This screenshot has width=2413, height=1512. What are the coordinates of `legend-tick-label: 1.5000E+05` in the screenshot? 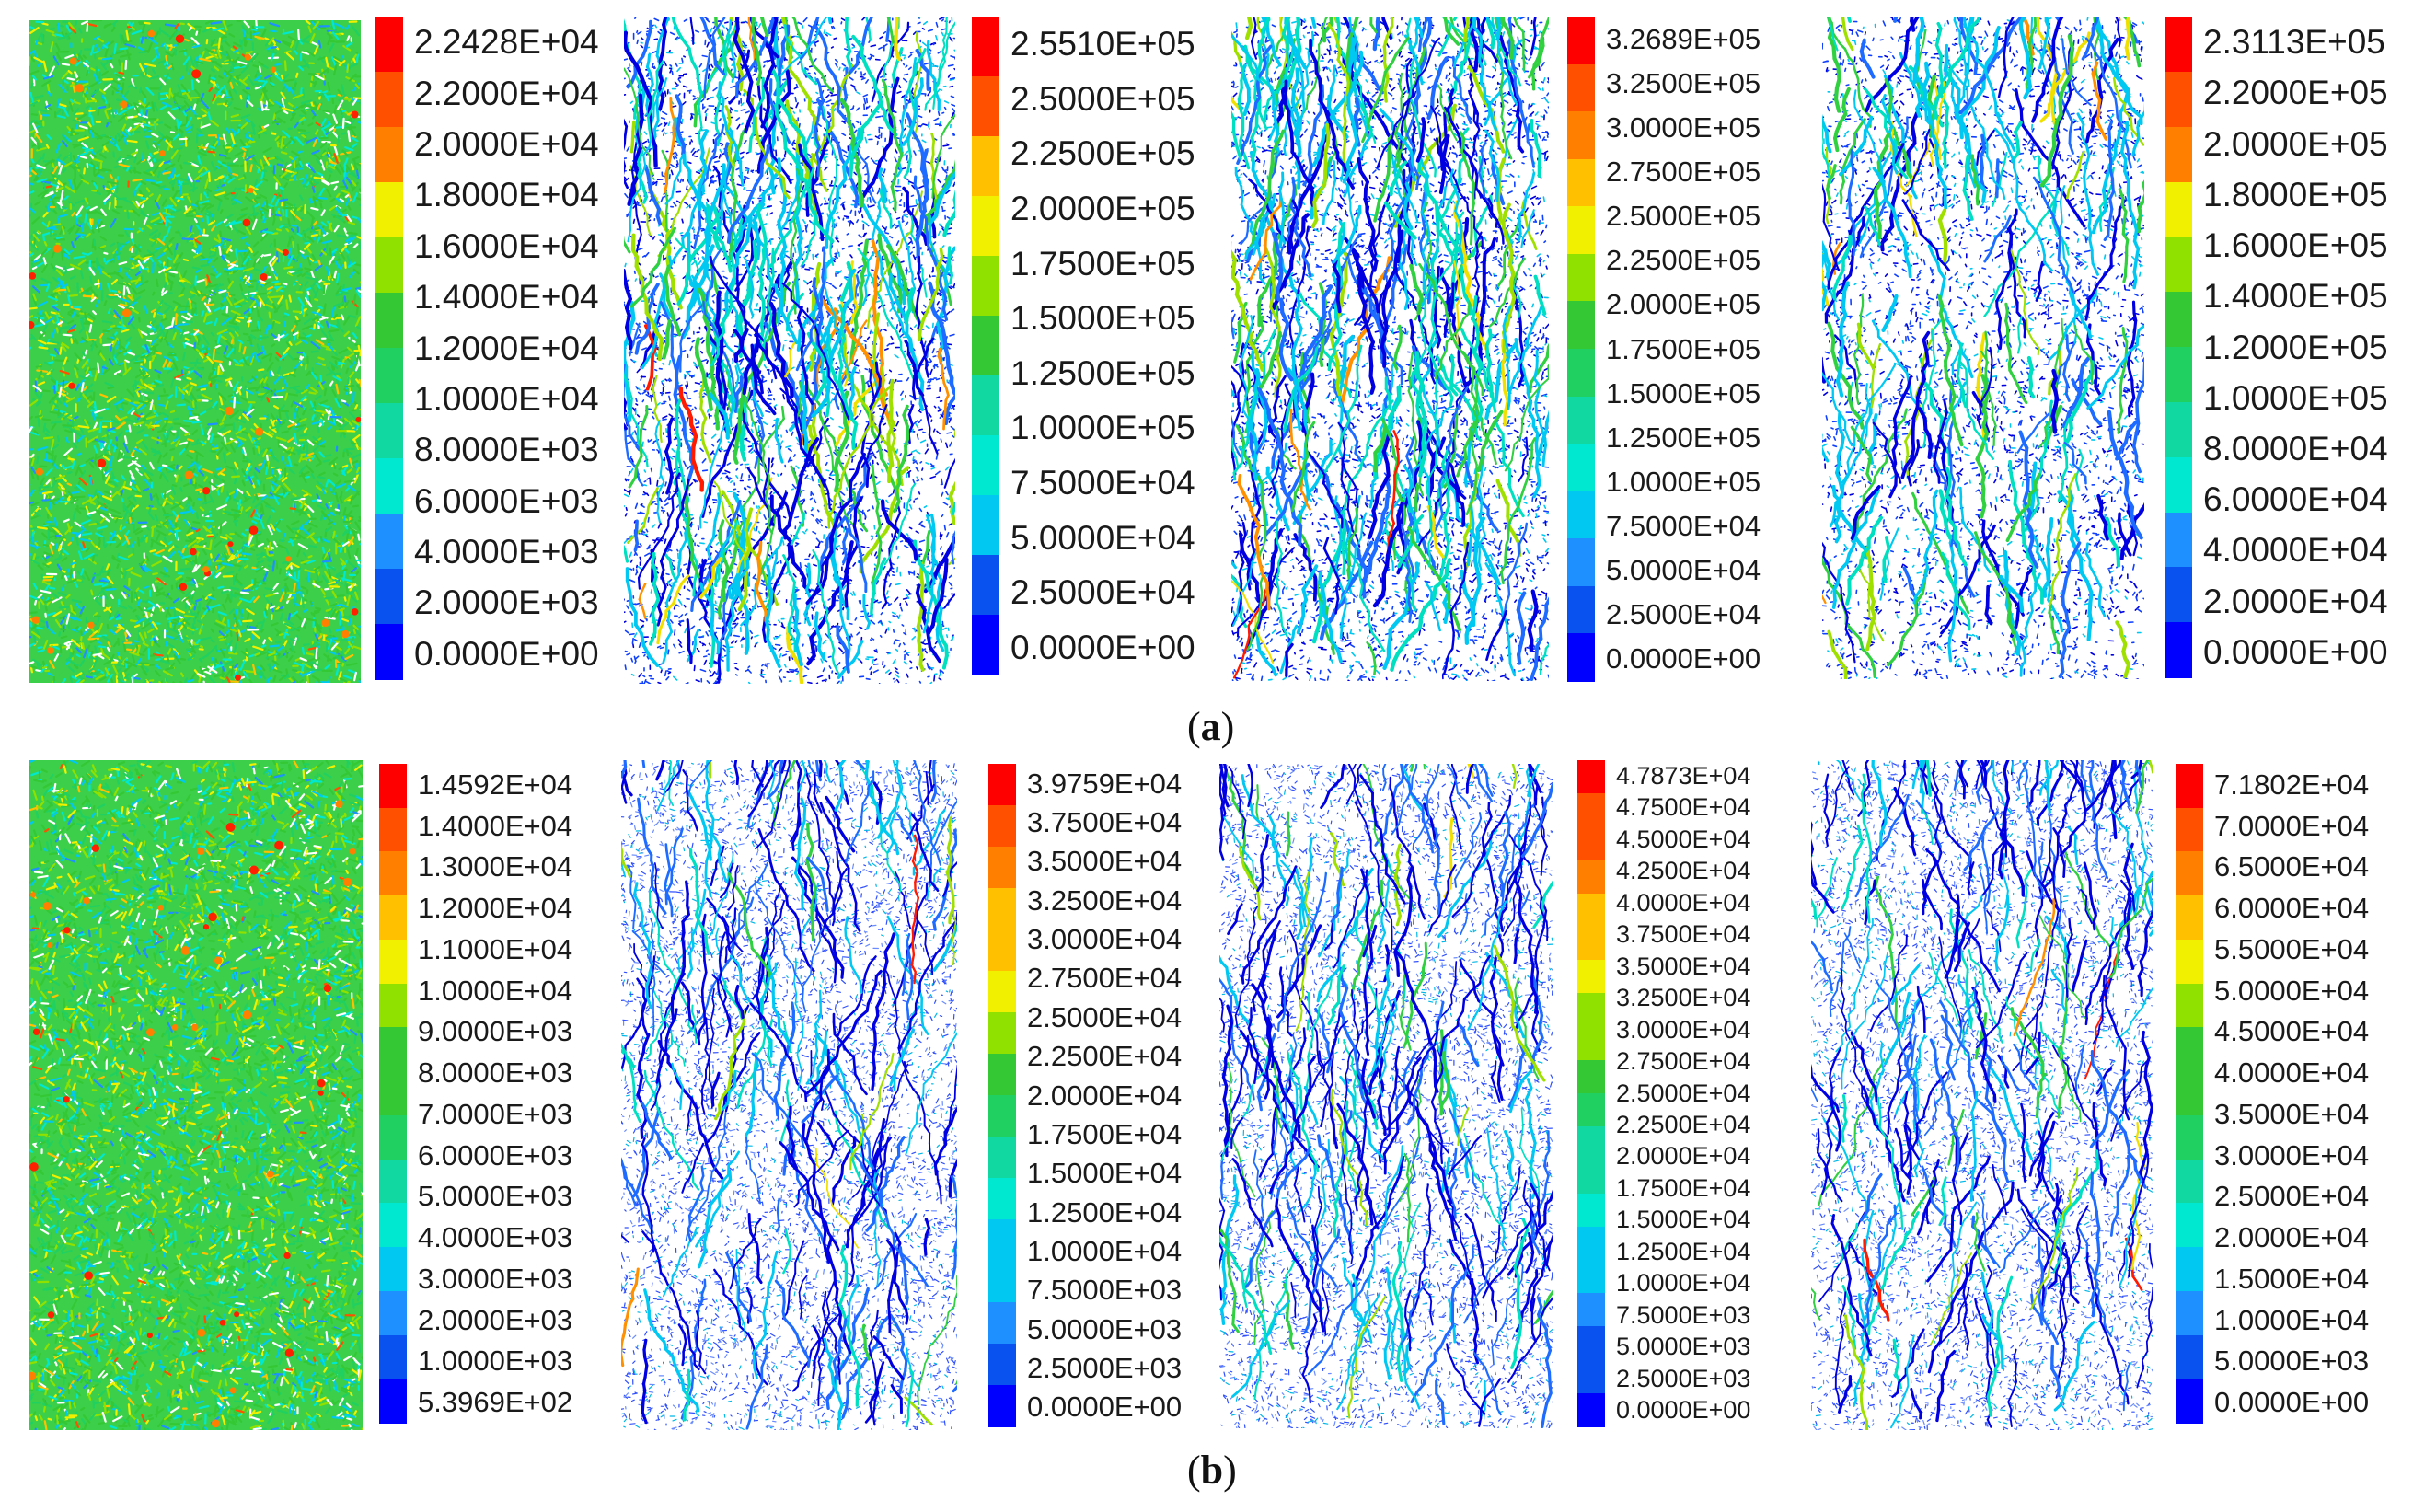 It's located at (1683, 393).